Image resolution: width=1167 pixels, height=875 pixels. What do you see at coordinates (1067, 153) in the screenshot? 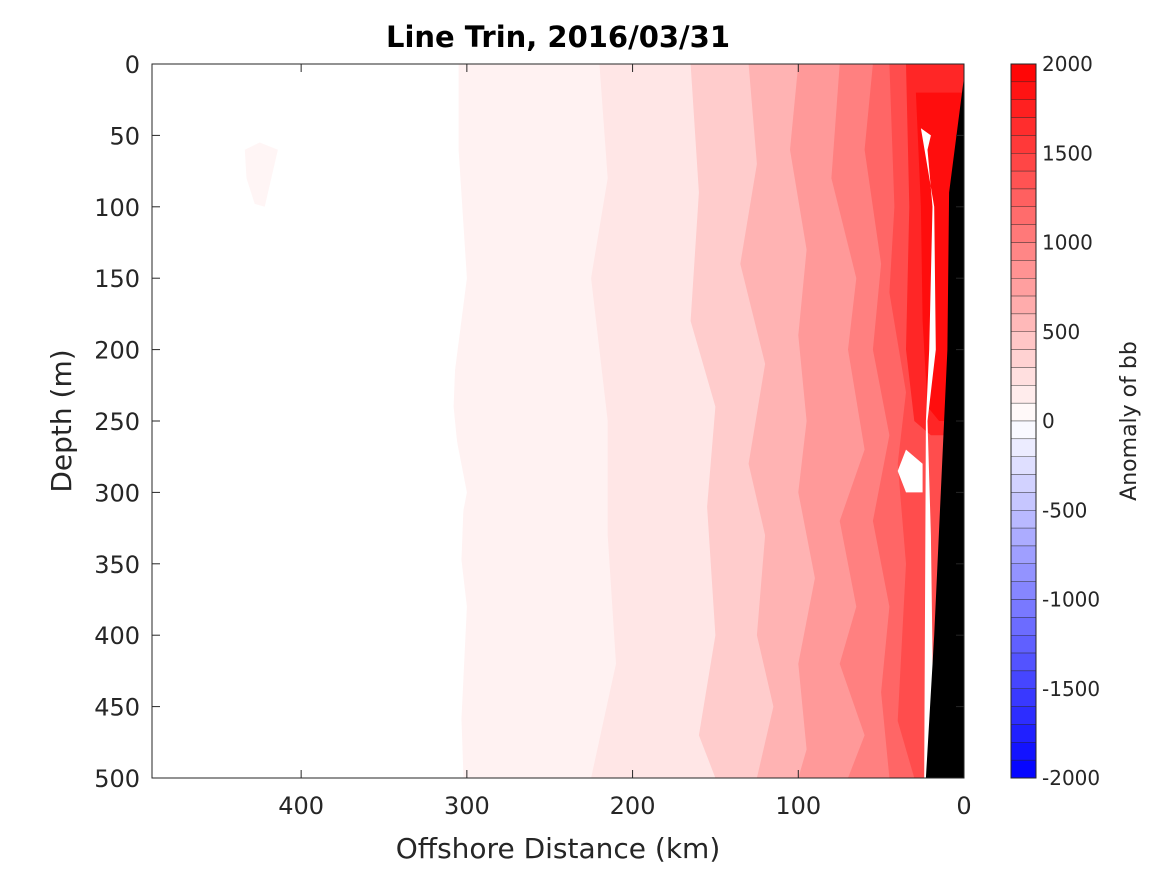
I see `colorbar-tick-label: 1500` at bounding box center [1067, 153].